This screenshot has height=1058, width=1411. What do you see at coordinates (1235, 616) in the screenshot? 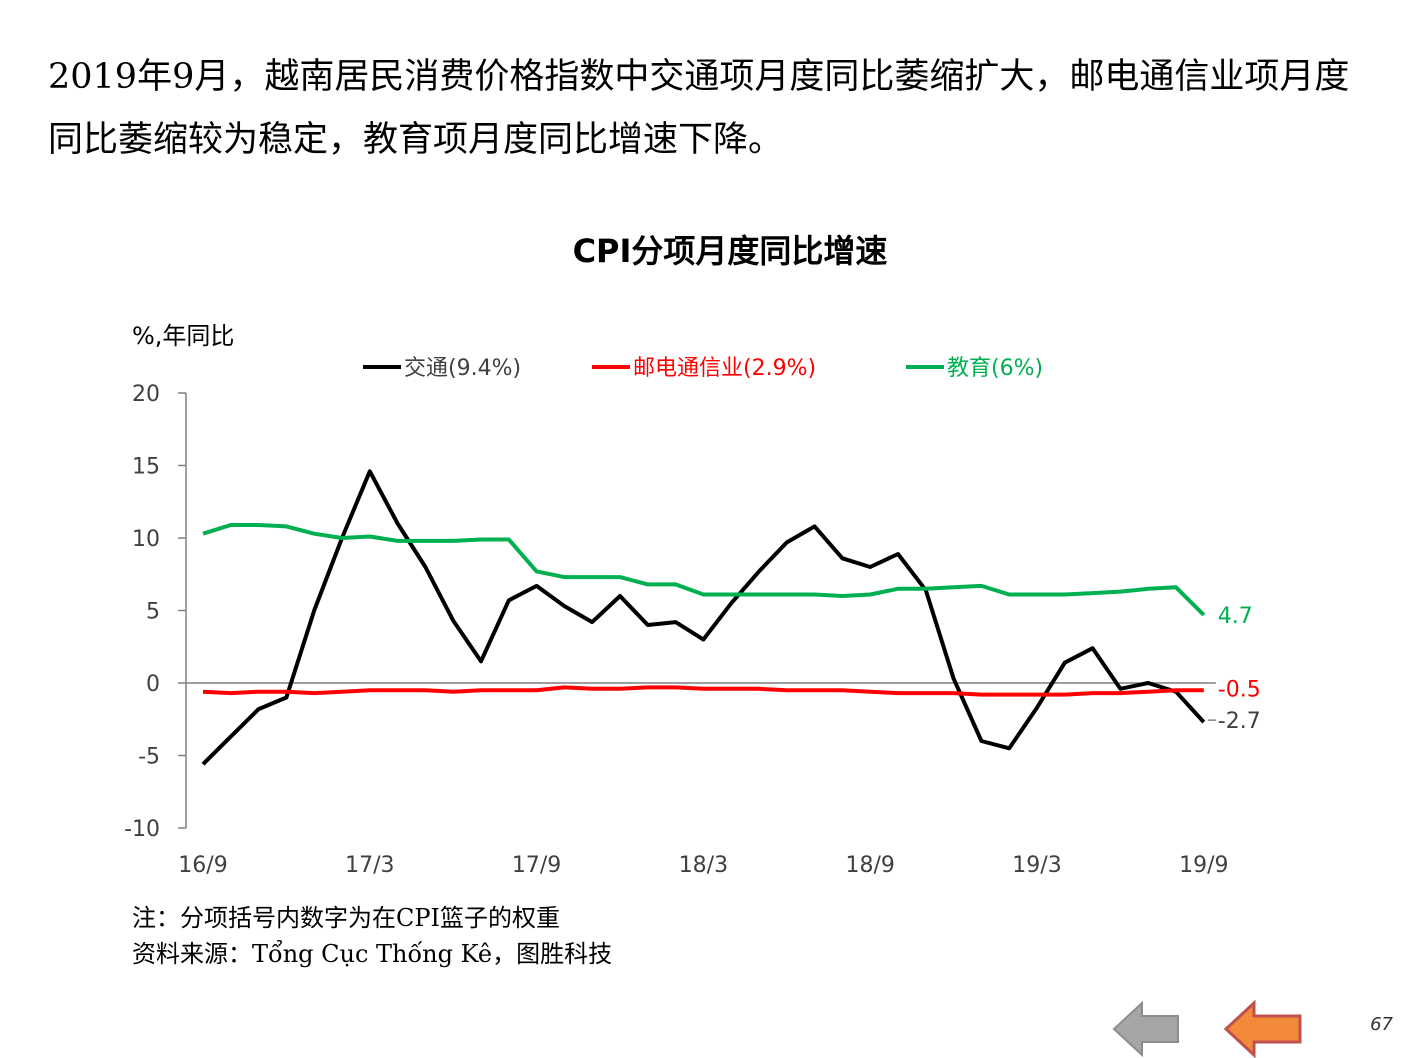
I see `end-data-label: 4.7` at bounding box center [1235, 616].